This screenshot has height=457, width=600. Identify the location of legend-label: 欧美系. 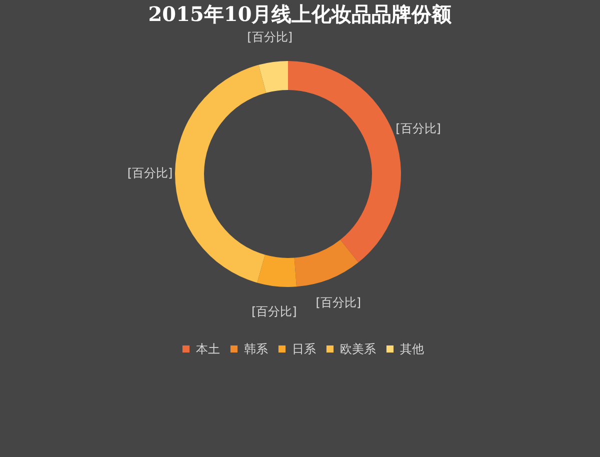
(358, 349).